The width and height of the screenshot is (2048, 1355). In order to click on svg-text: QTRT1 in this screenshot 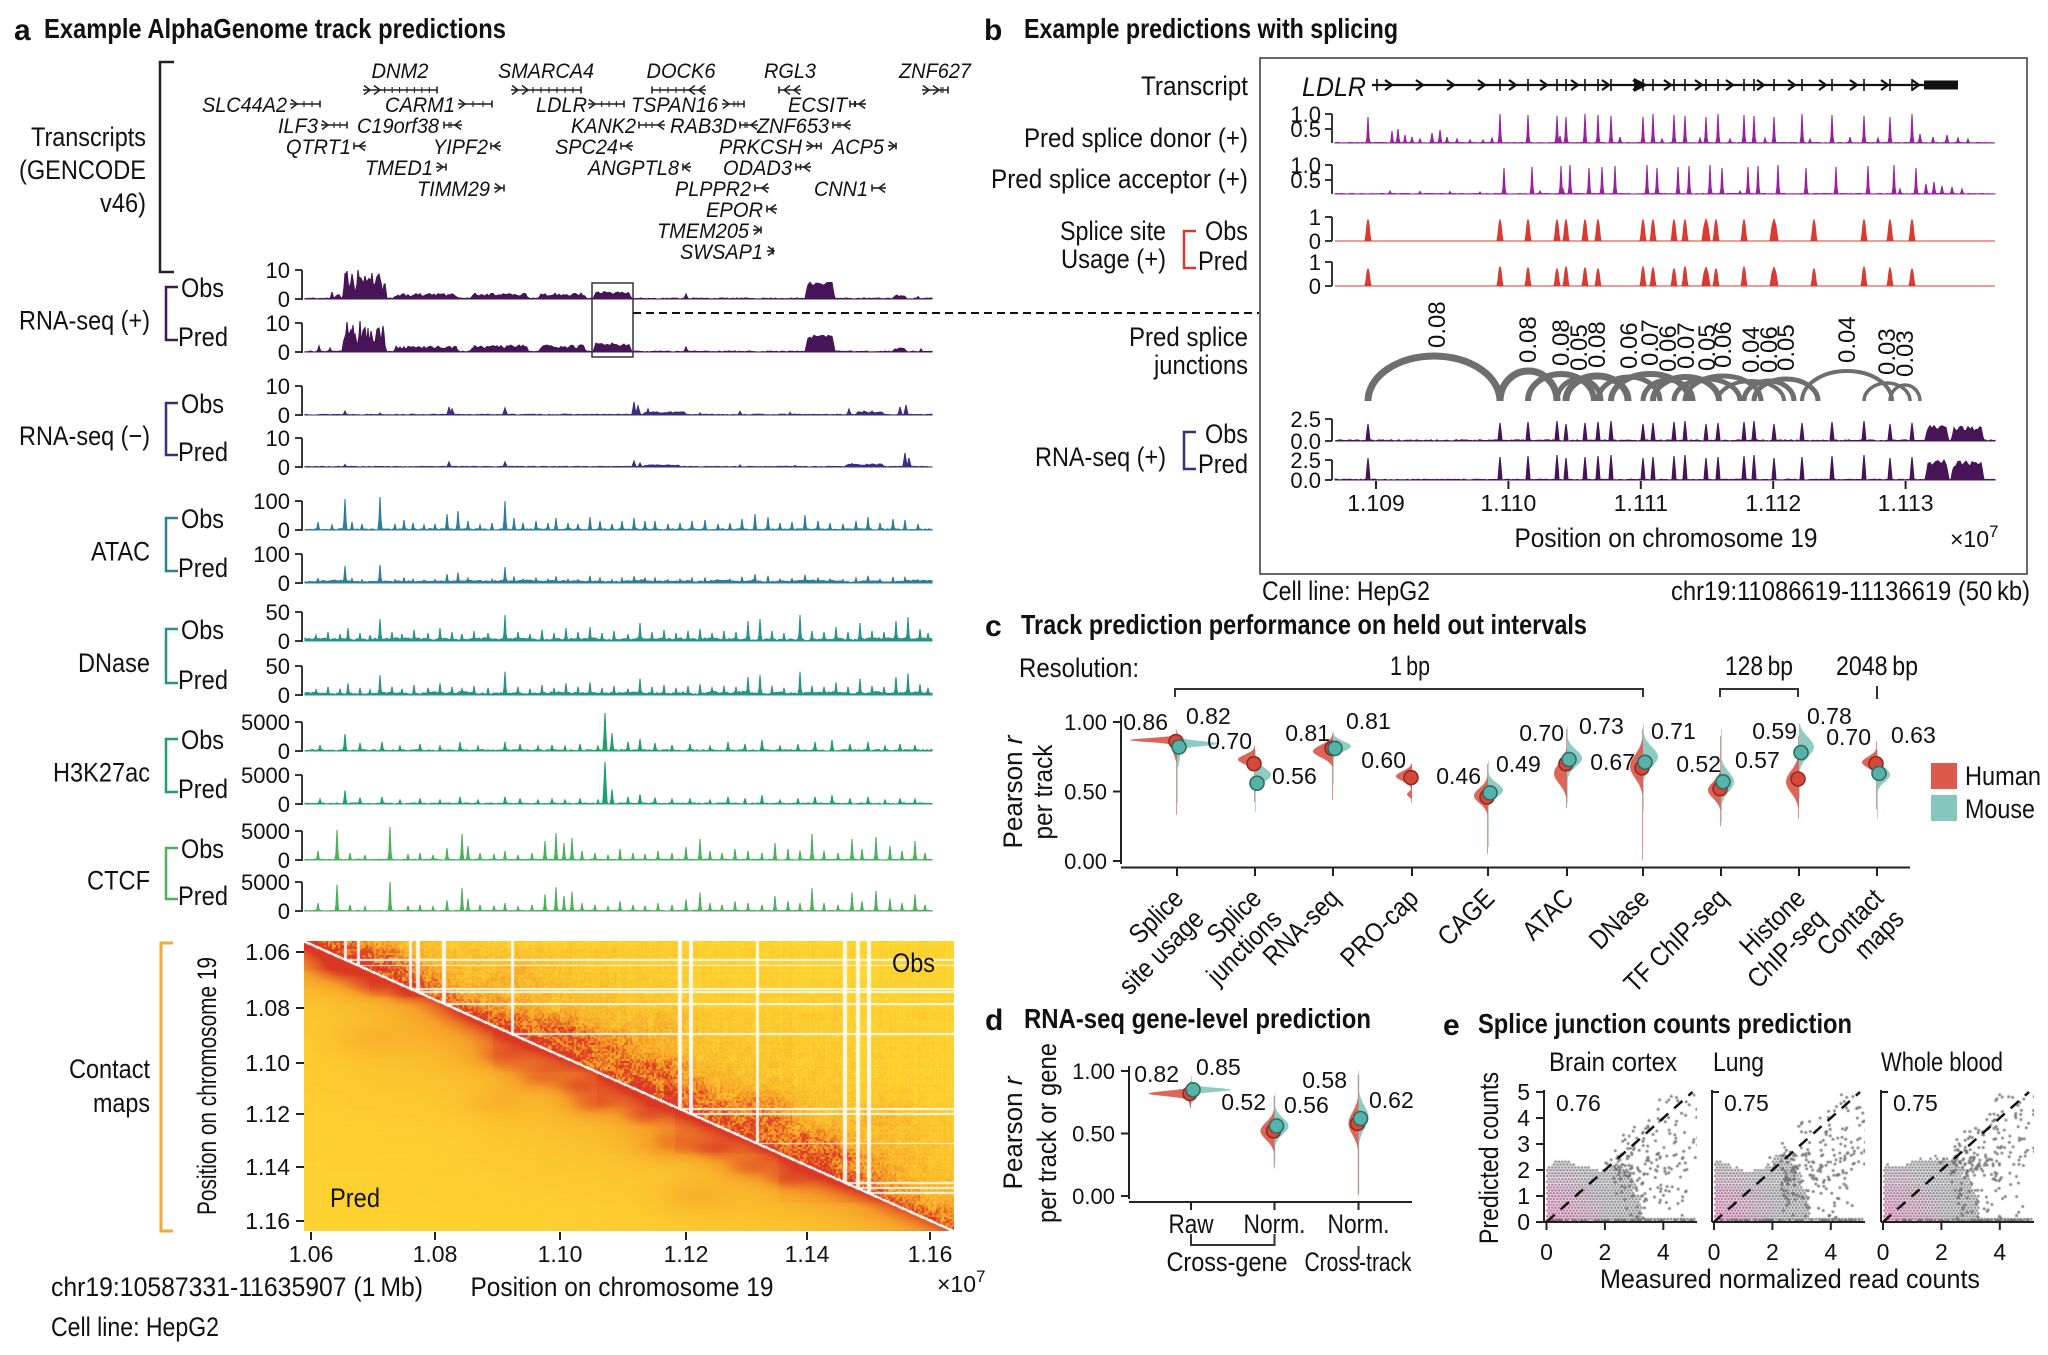, I will do `click(318, 147)`.